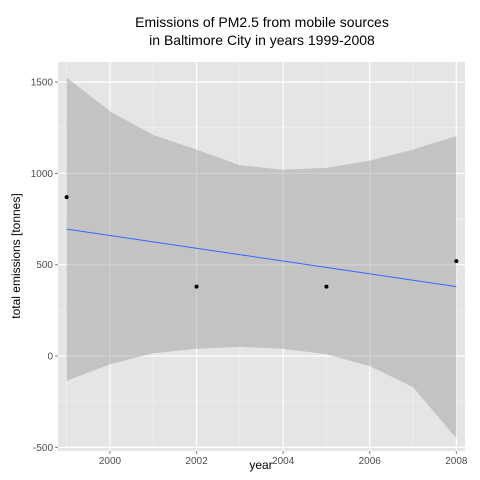 This screenshot has height=480, width=480. I want to click on y-tick-label: 0, so click(50, 357).